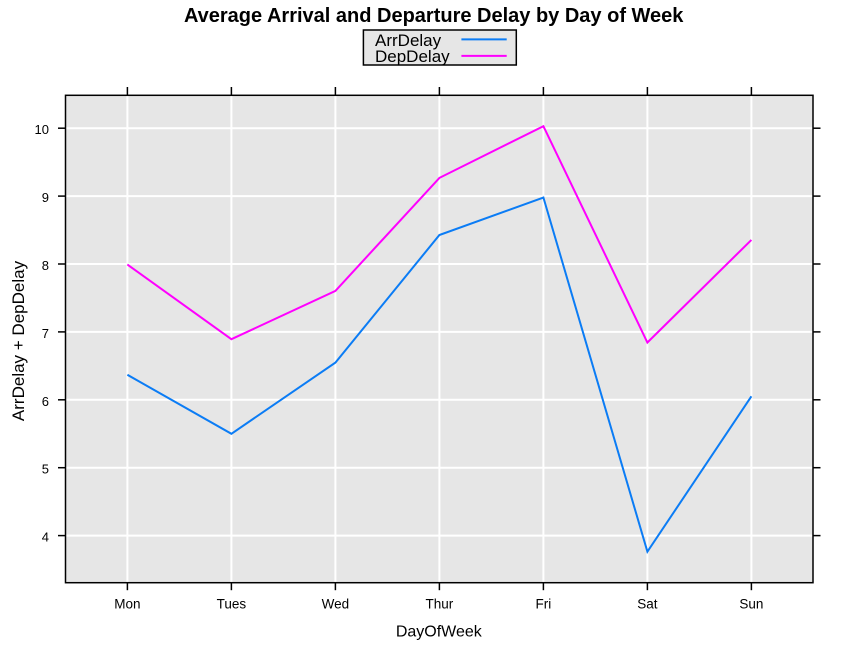 Image resolution: width=852 pixels, height=653 pixels. I want to click on svg-text: Tues, so click(232, 604).